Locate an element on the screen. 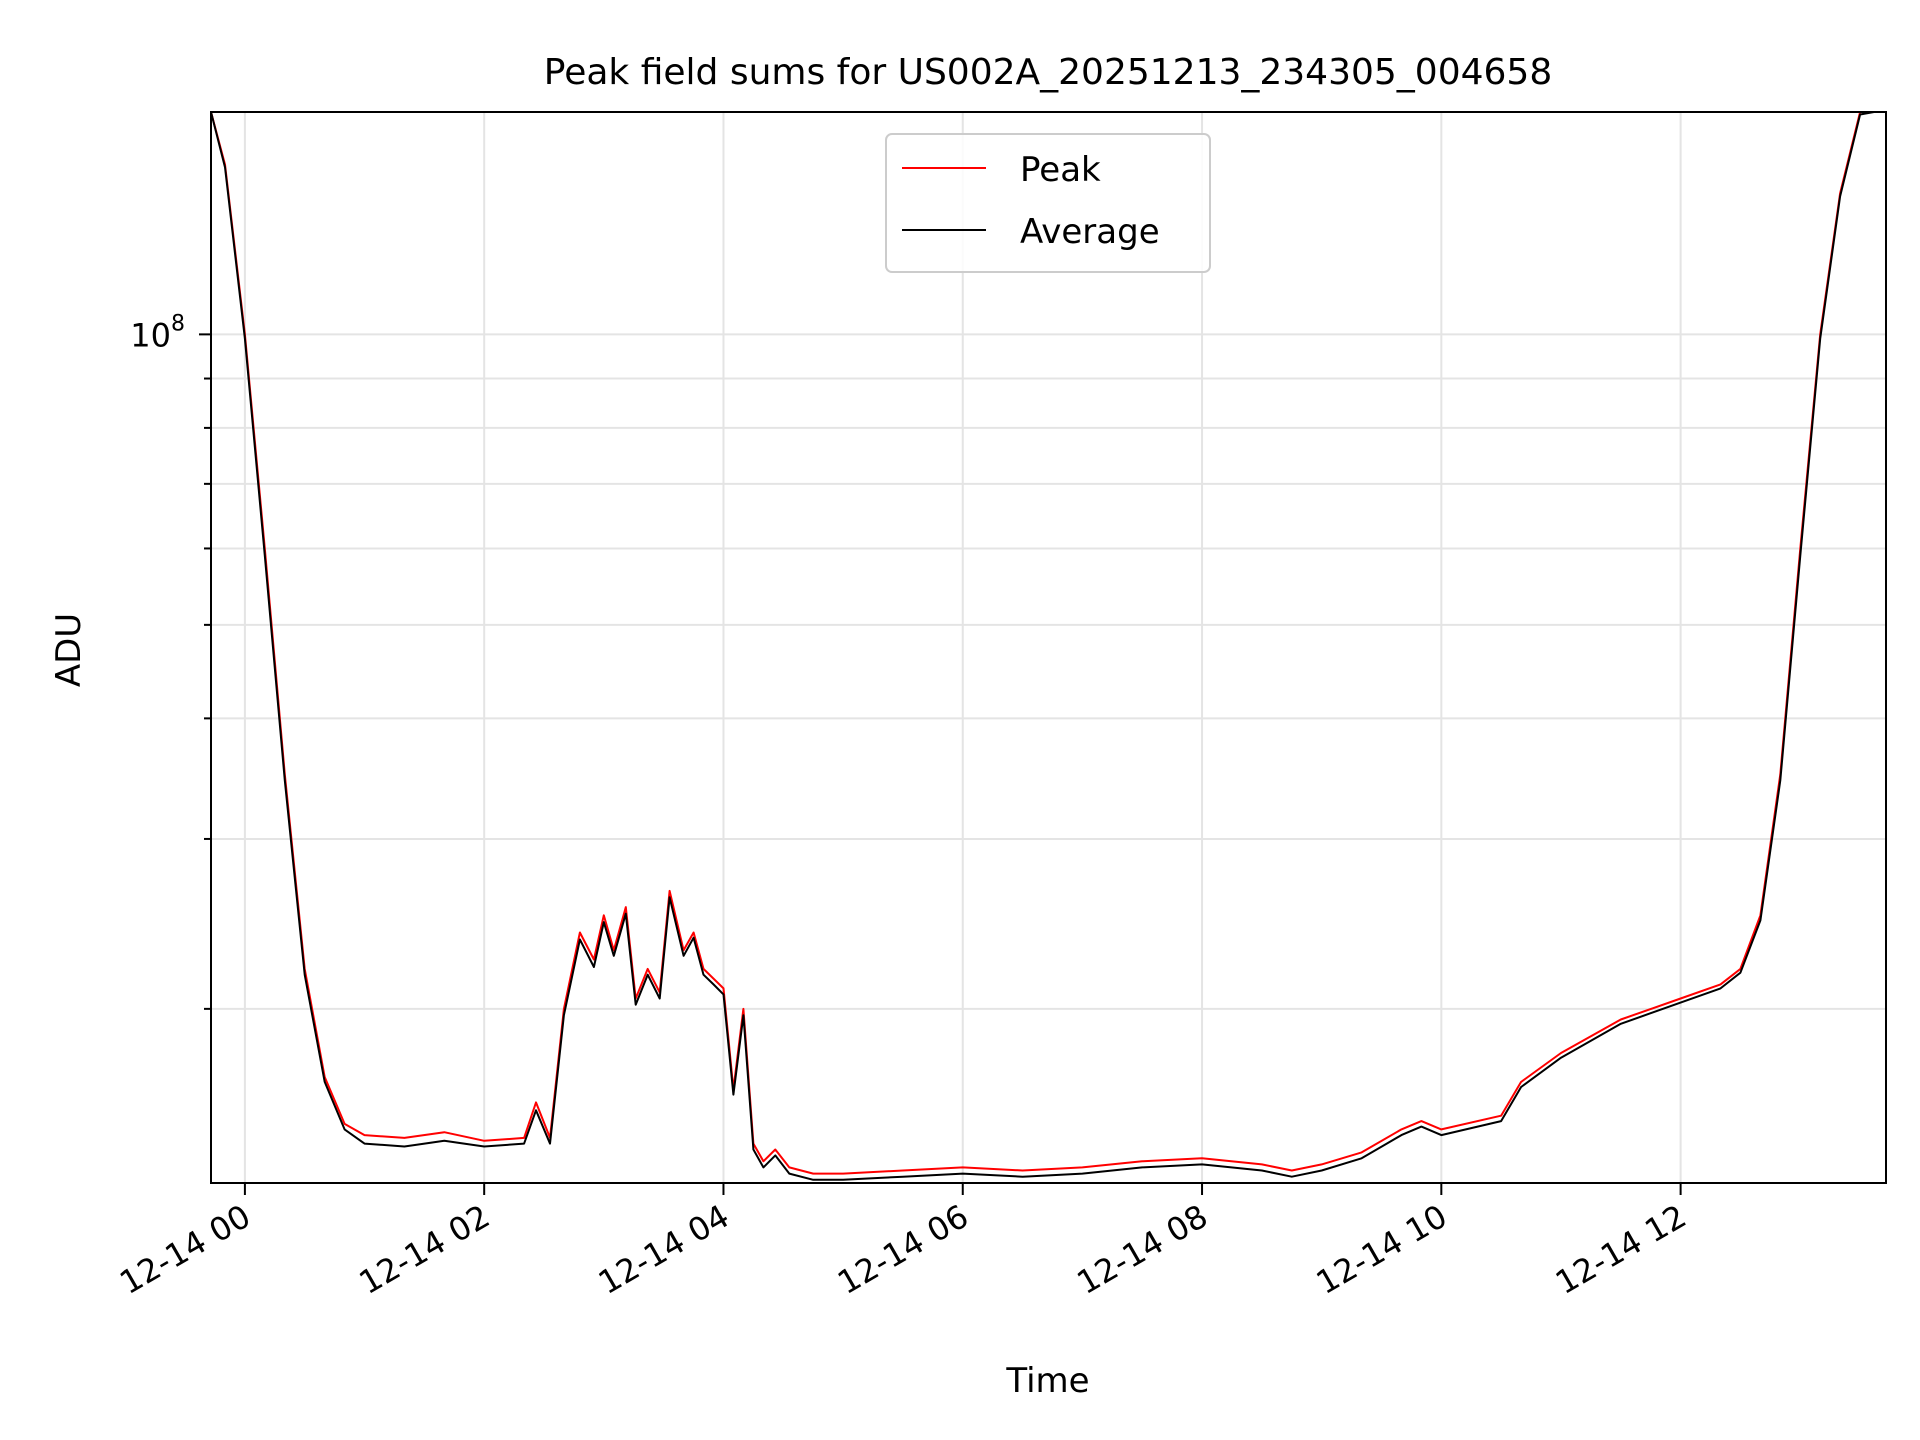 This screenshot has width=1920, height=1440. x-axis-label: Time is located at coordinates (1047, 1381).